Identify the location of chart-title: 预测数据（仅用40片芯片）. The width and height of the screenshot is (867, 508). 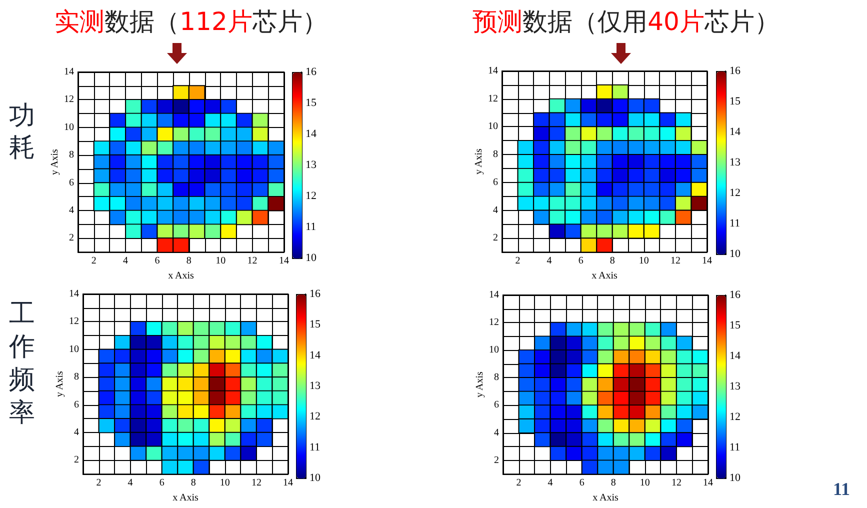
(626, 21).